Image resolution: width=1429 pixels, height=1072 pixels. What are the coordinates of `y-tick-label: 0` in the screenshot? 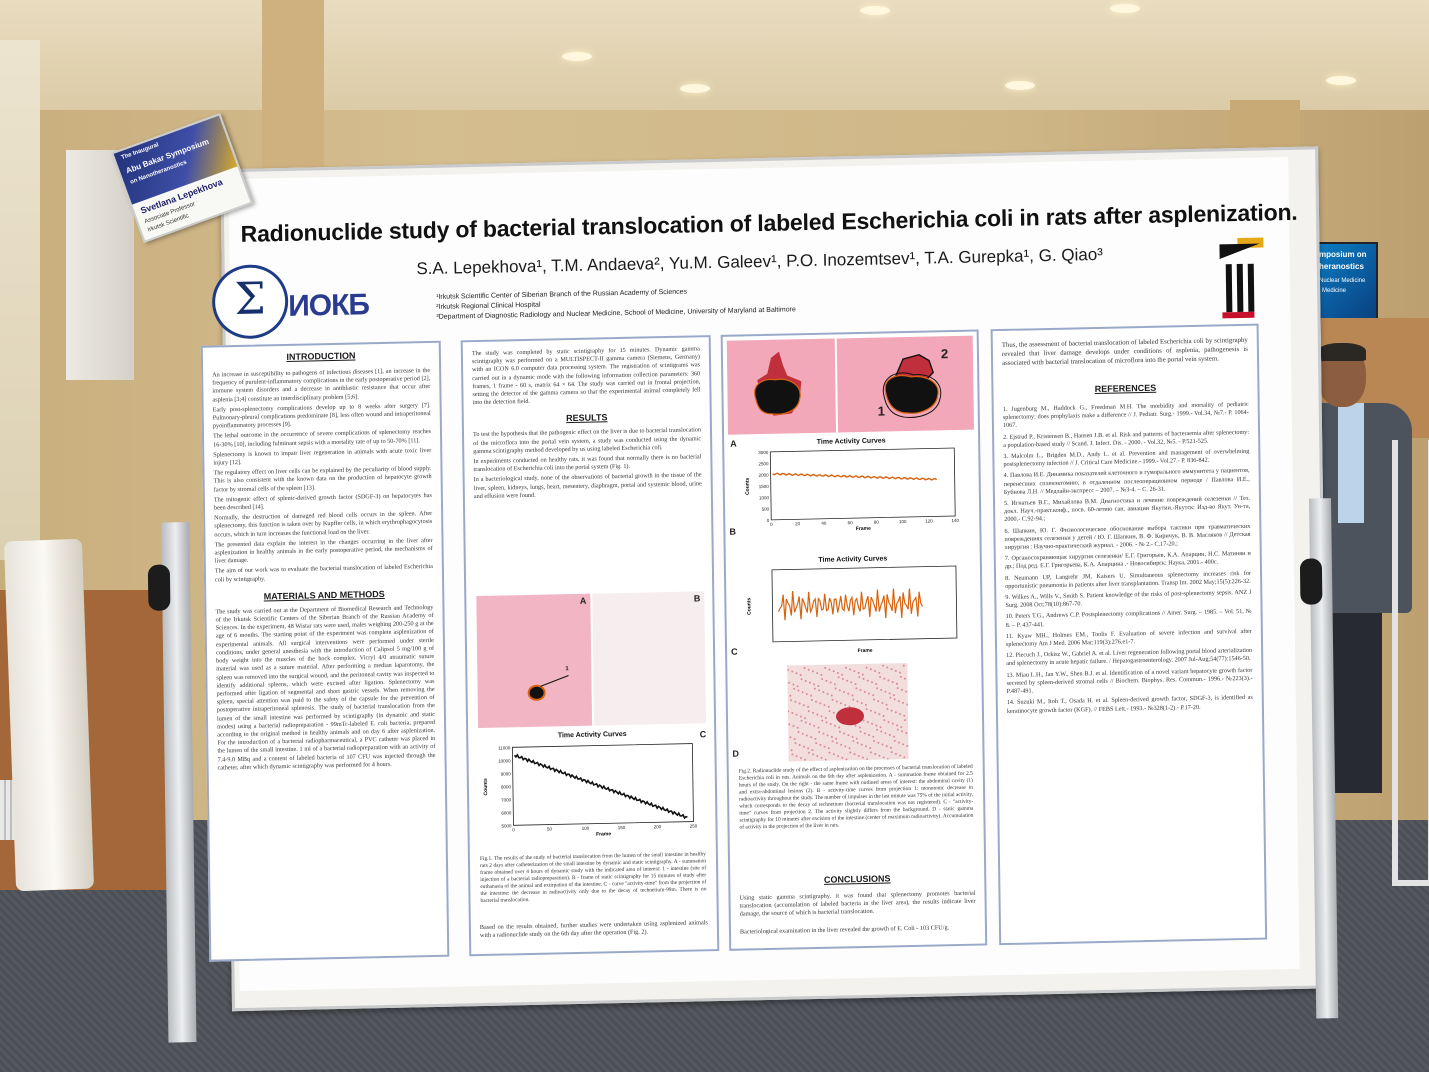 It's located at (768, 520).